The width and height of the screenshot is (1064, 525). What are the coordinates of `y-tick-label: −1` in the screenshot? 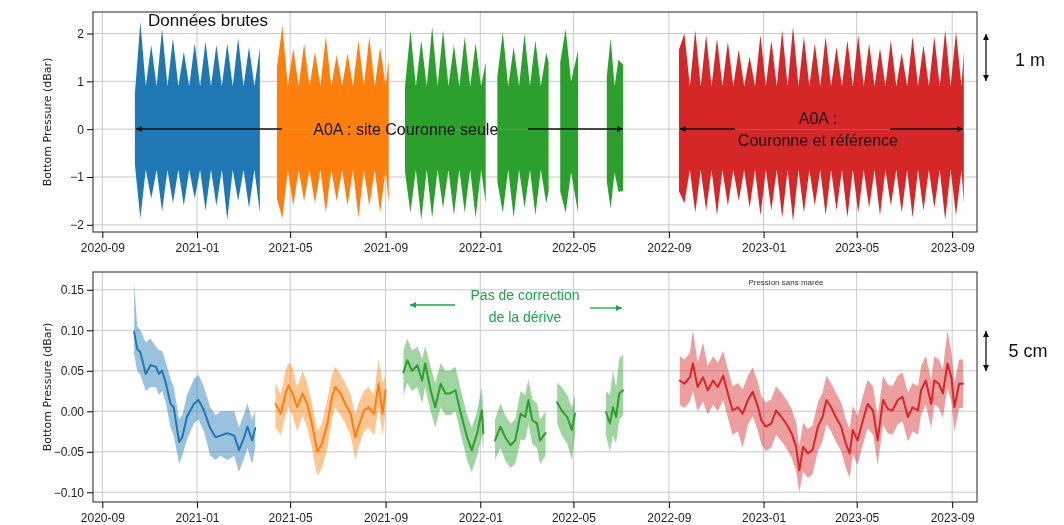 It's located at (77, 177).